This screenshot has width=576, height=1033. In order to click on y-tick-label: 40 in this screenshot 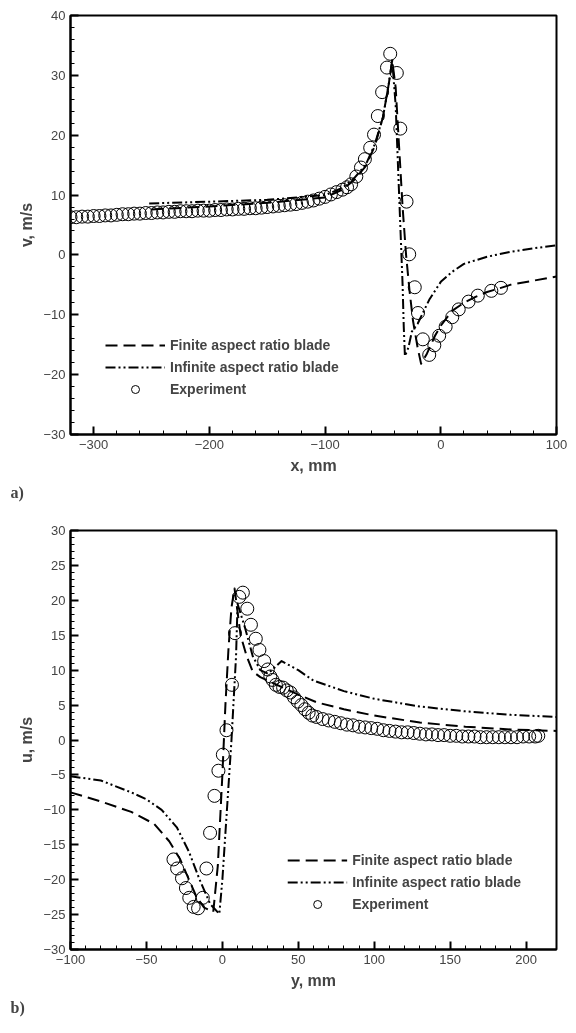, I will do `click(58, 15)`.